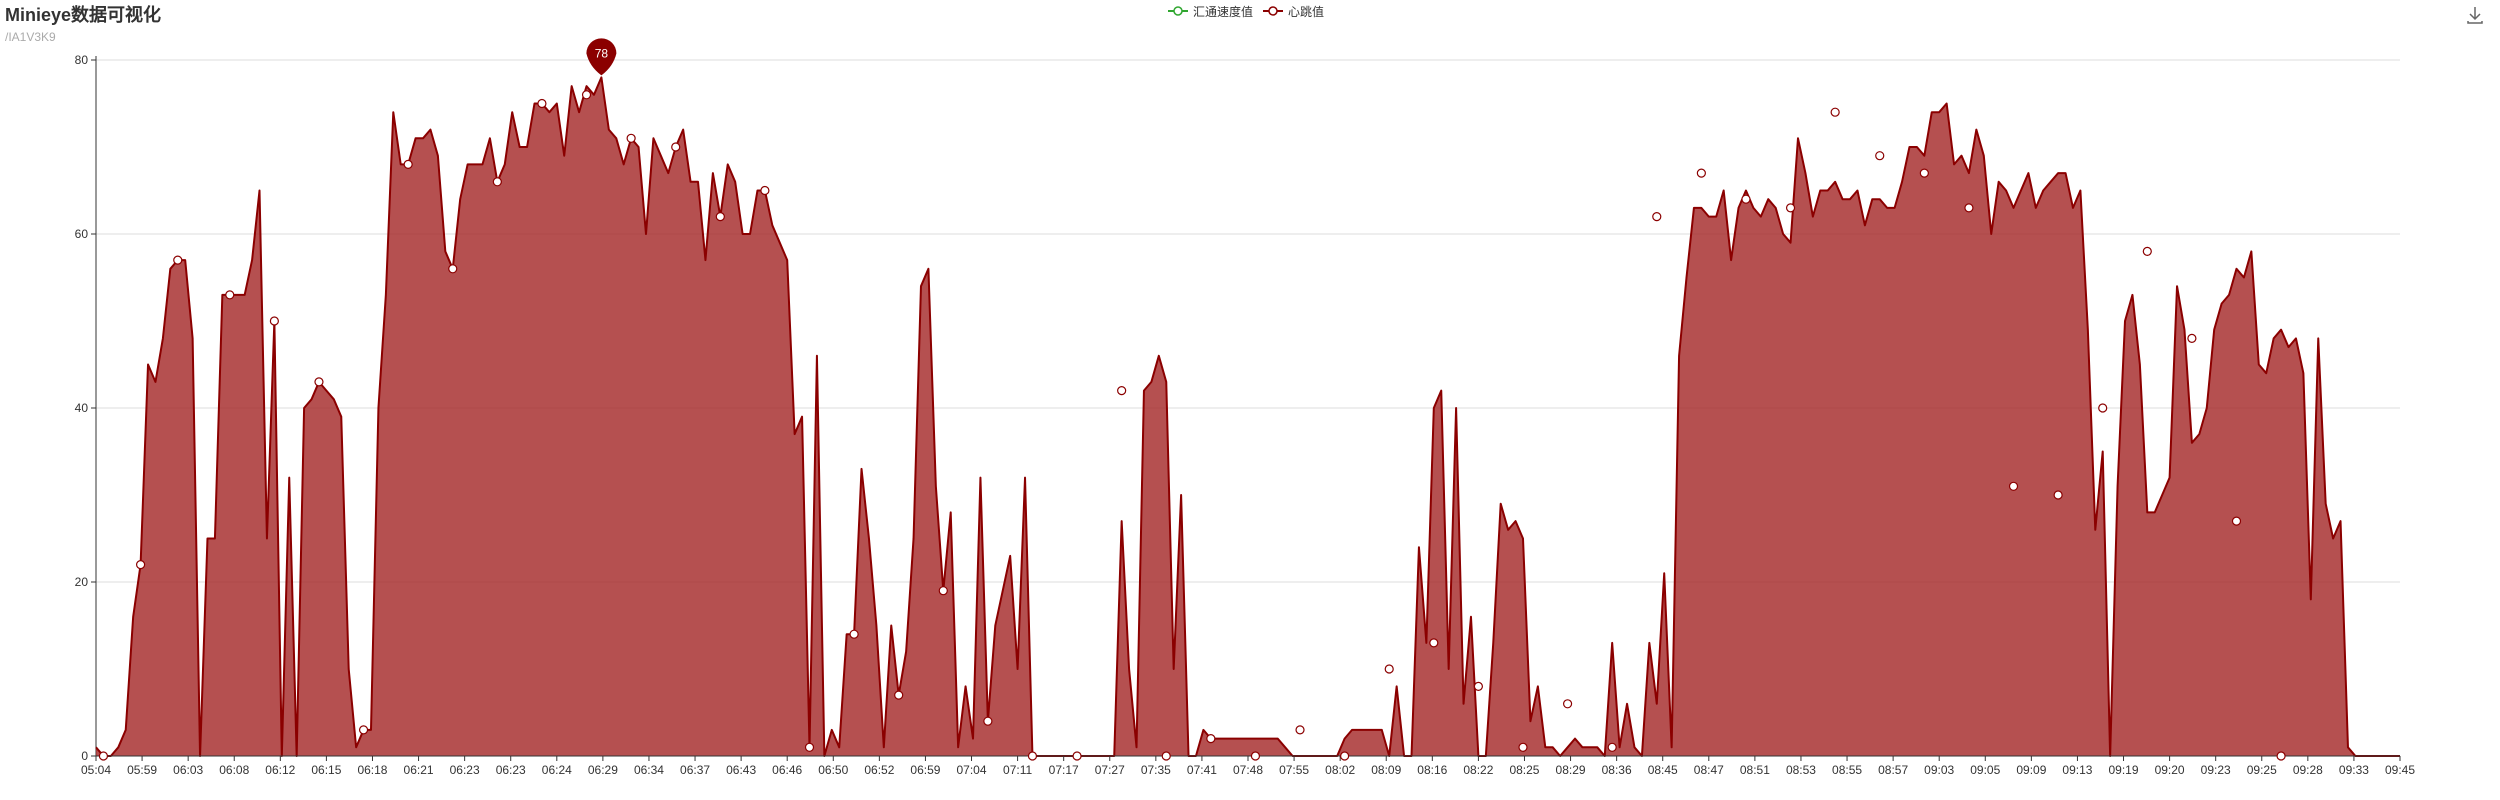  What do you see at coordinates (2400, 770) in the screenshot?
I see `x-tick-label: 09:45` at bounding box center [2400, 770].